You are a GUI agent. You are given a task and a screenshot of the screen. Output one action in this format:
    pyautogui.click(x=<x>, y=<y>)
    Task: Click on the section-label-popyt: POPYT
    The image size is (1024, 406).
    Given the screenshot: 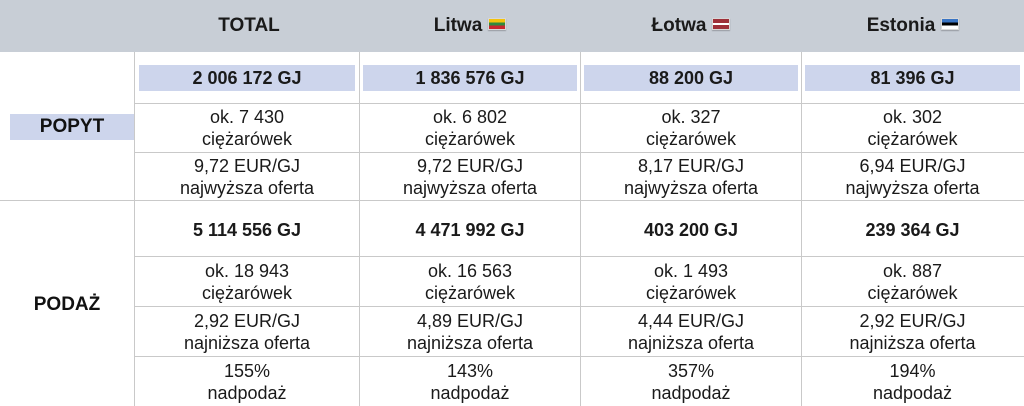 What is the action you would take?
    pyautogui.click(x=72, y=127)
    